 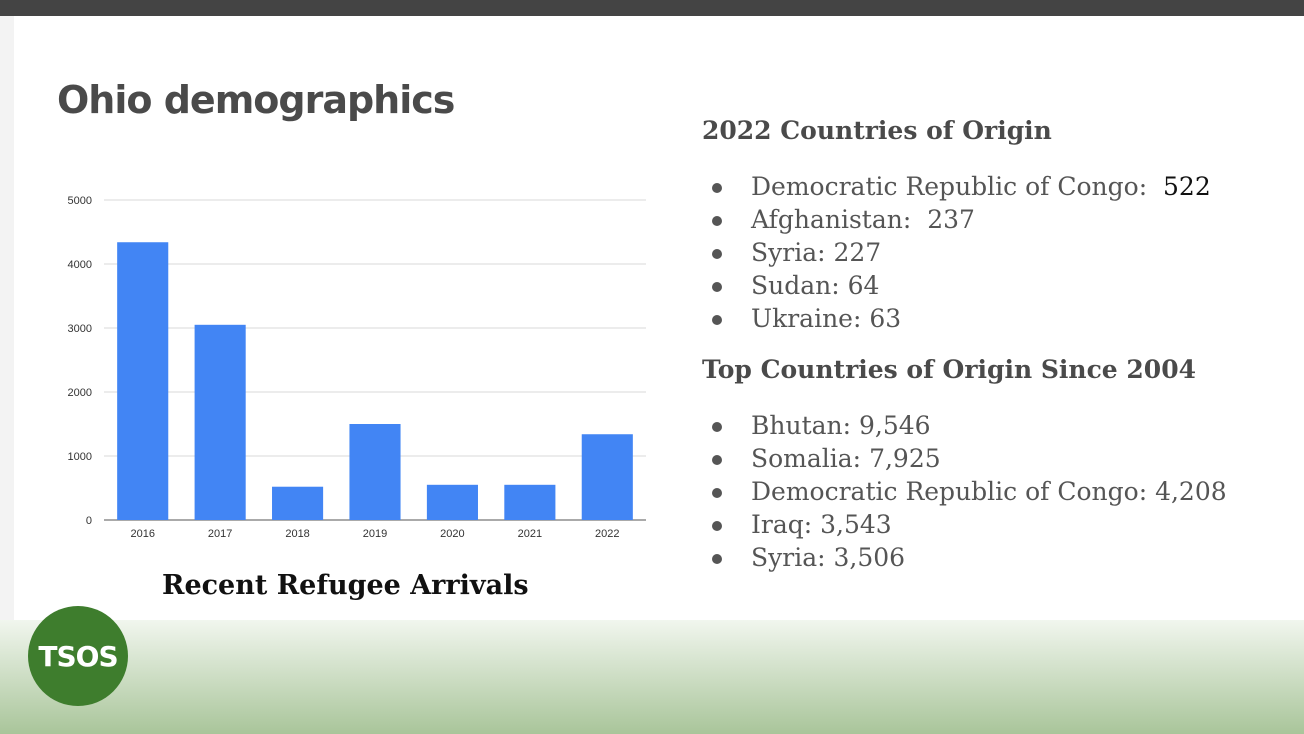 What do you see at coordinates (452, 534) in the screenshot?
I see `x-tick-label: 2020` at bounding box center [452, 534].